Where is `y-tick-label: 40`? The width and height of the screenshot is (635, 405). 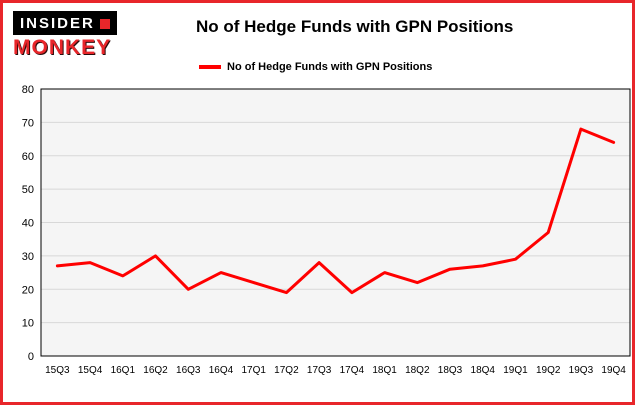
y-tick-label: 40 is located at coordinates (28, 224).